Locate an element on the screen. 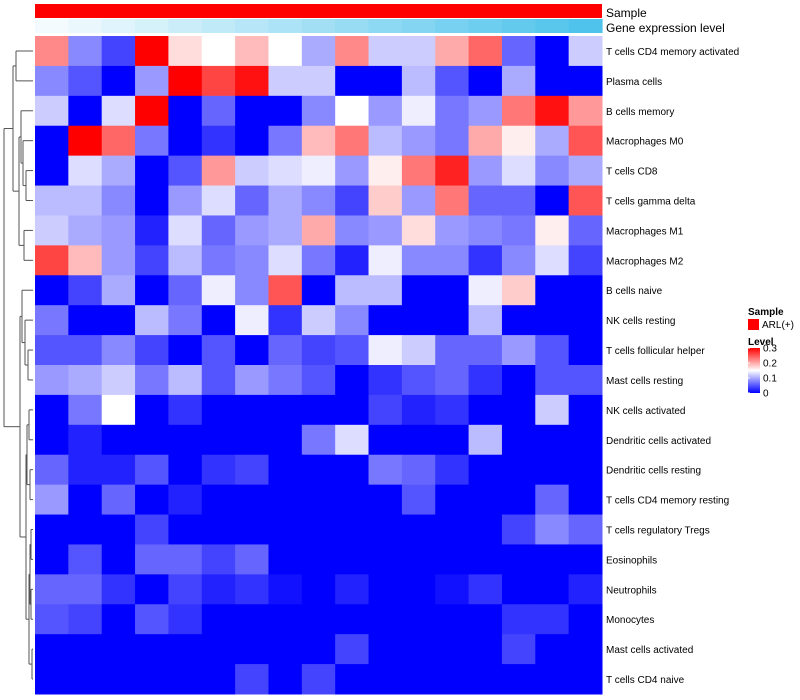 The height and width of the screenshot is (700, 800). row-label: Dendritic cells resting is located at coordinates (653, 471).